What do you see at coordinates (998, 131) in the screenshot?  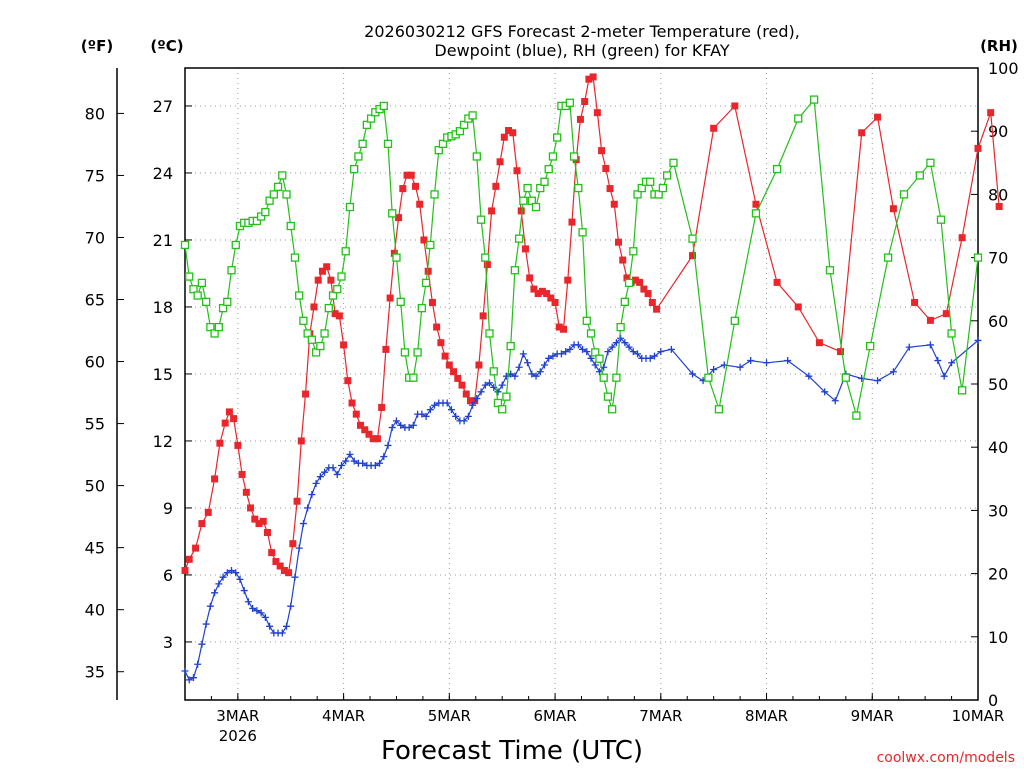 I see `rh-tick-label: 90` at bounding box center [998, 131].